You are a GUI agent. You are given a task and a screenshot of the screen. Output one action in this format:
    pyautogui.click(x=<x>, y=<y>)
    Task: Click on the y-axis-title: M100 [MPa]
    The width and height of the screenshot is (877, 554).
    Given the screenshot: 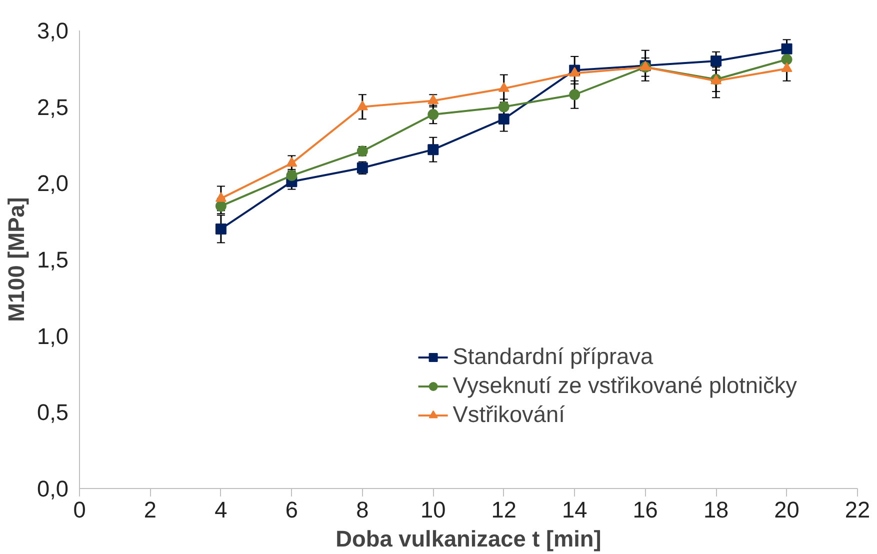 What is the action you would take?
    pyautogui.click(x=16, y=259)
    